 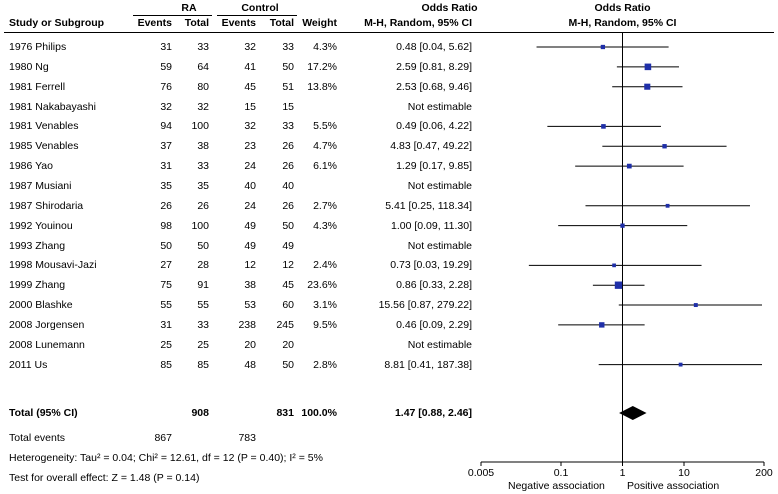 What do you see at coordinates (38, 47) in the screenshot?
I see `study-name: 1976 Philips` at bounding box center [38, 47].